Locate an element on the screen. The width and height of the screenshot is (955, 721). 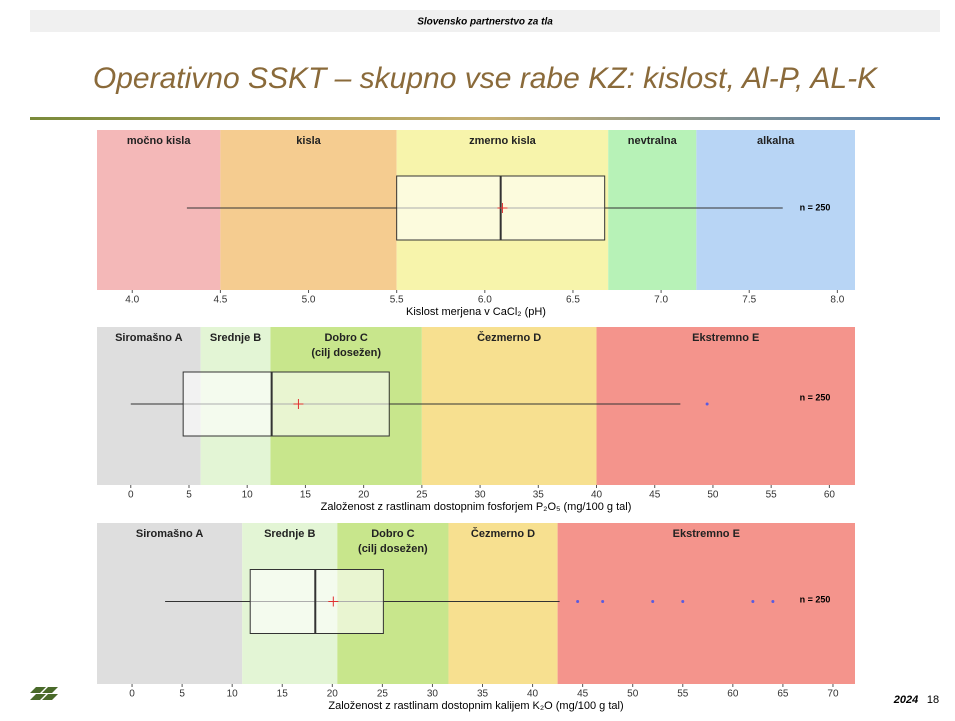
x-tick-label: 6.5 is located at coordinates (573, 300).